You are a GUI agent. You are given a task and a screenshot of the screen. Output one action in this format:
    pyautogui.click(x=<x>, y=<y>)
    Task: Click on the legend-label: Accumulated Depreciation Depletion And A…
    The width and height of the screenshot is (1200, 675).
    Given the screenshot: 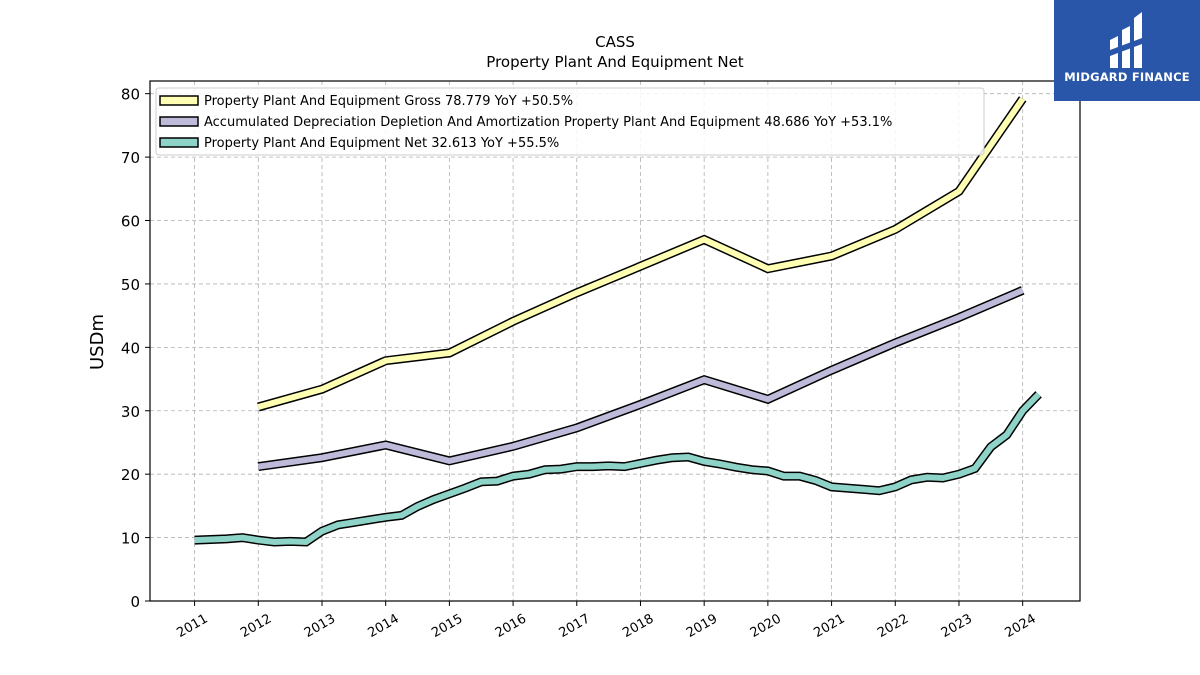 What is the action you would take?
    pyautogui.click(x=548, y=122)
    